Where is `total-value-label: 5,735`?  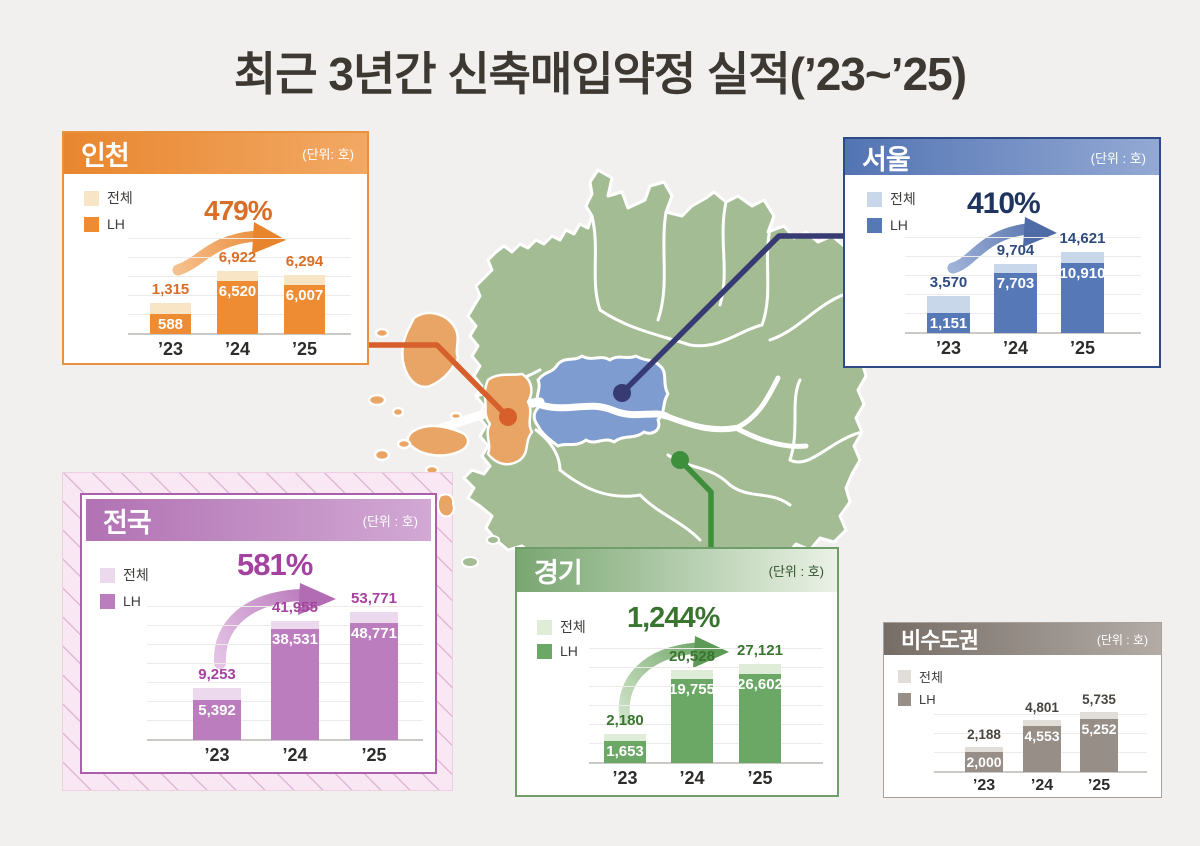 total-value-label: 5,735 is located at coordinates (1099, 699).